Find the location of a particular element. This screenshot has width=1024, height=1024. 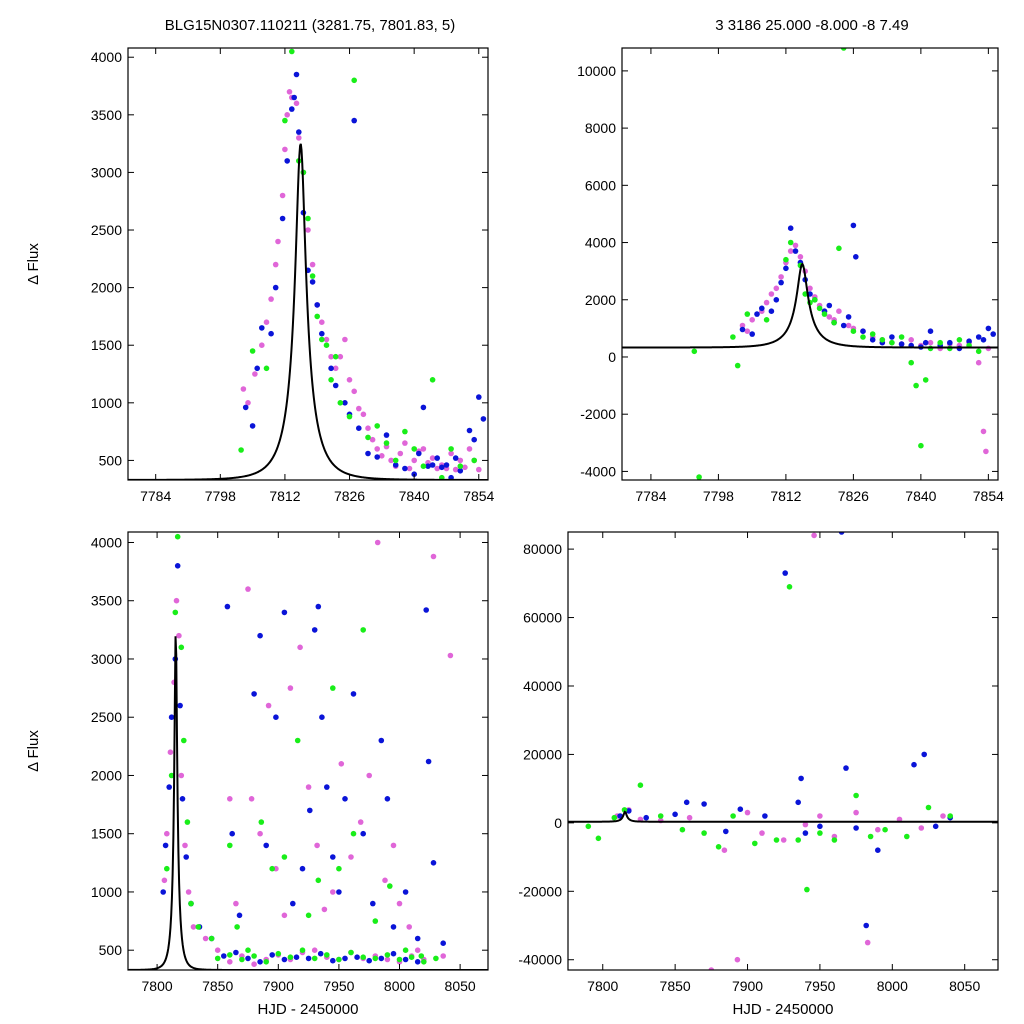

header-fit-parameters: 3 3186 25.000 -8.000 -8 7.49 is located at coordinates (812, 25).